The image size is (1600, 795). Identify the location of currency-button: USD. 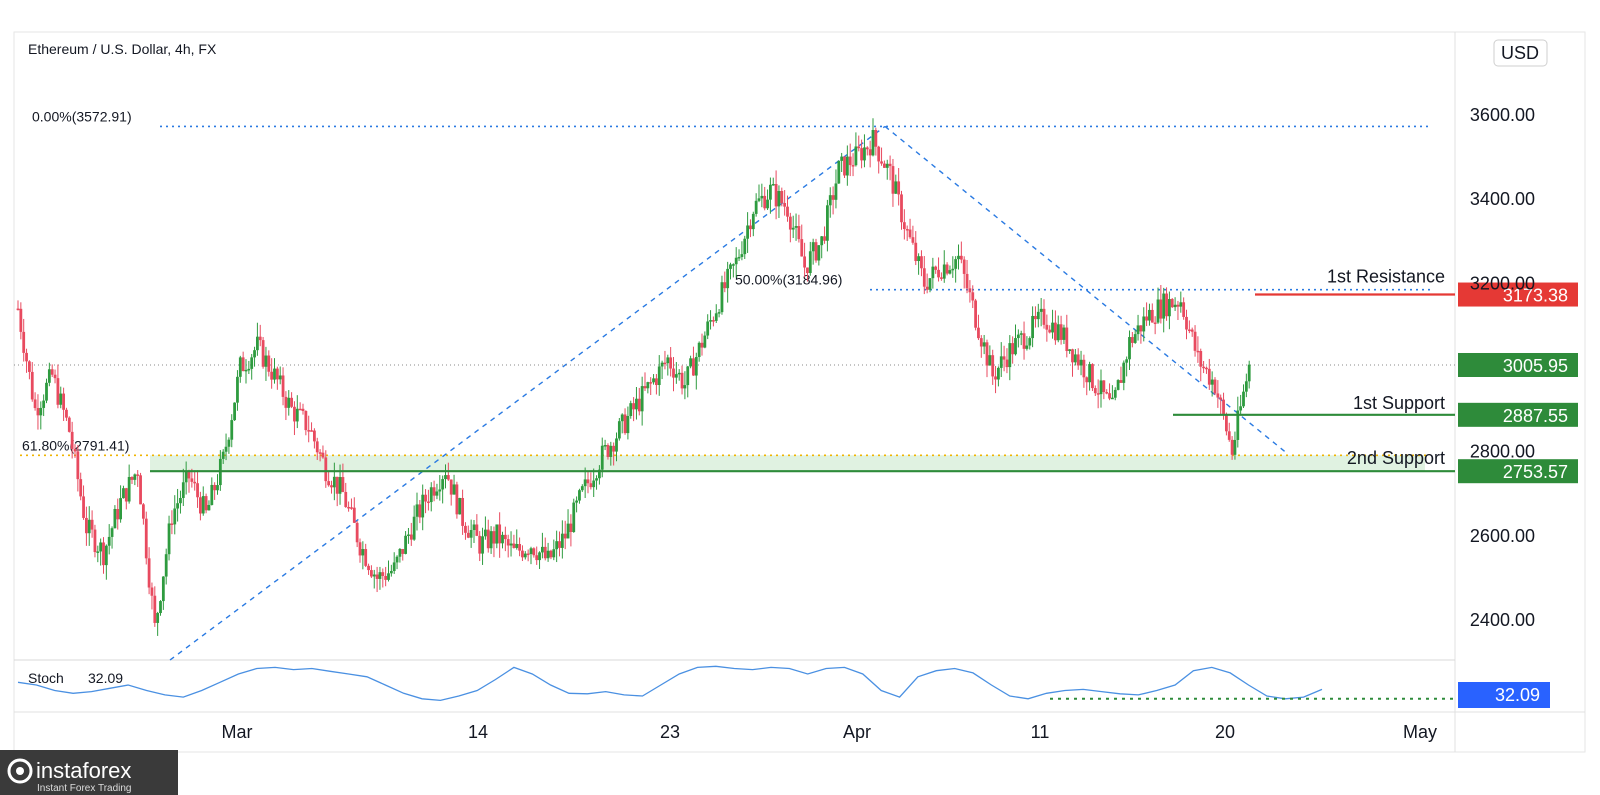
(1520, 53).